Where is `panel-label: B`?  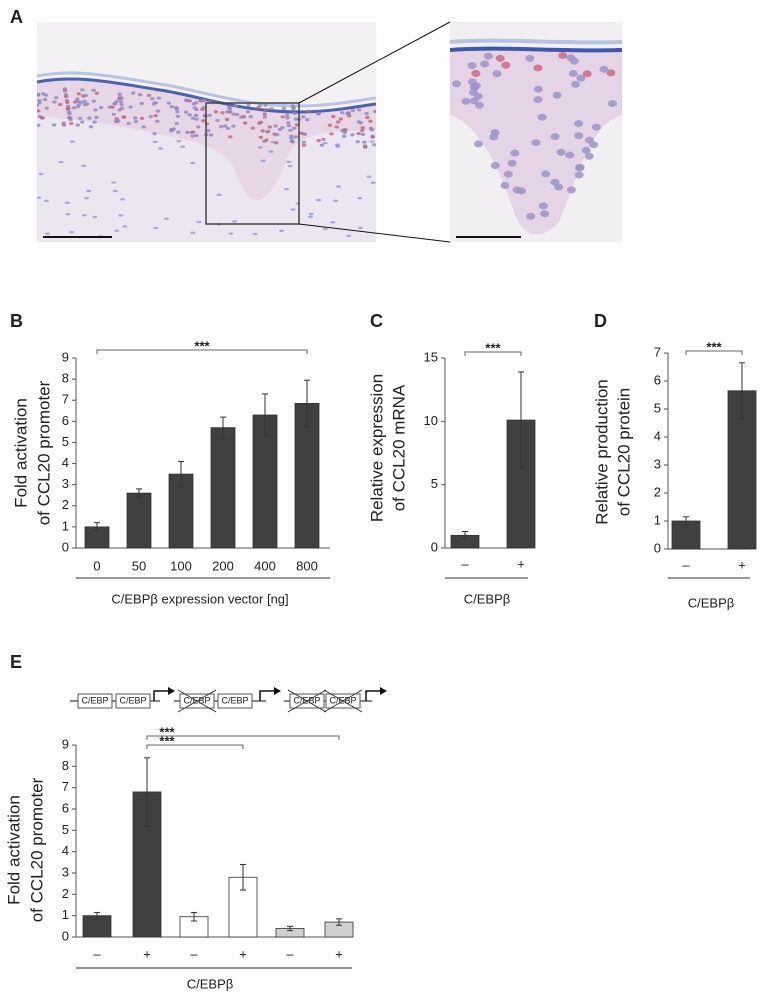 panel-label: B is located at coordinates (16, 321).